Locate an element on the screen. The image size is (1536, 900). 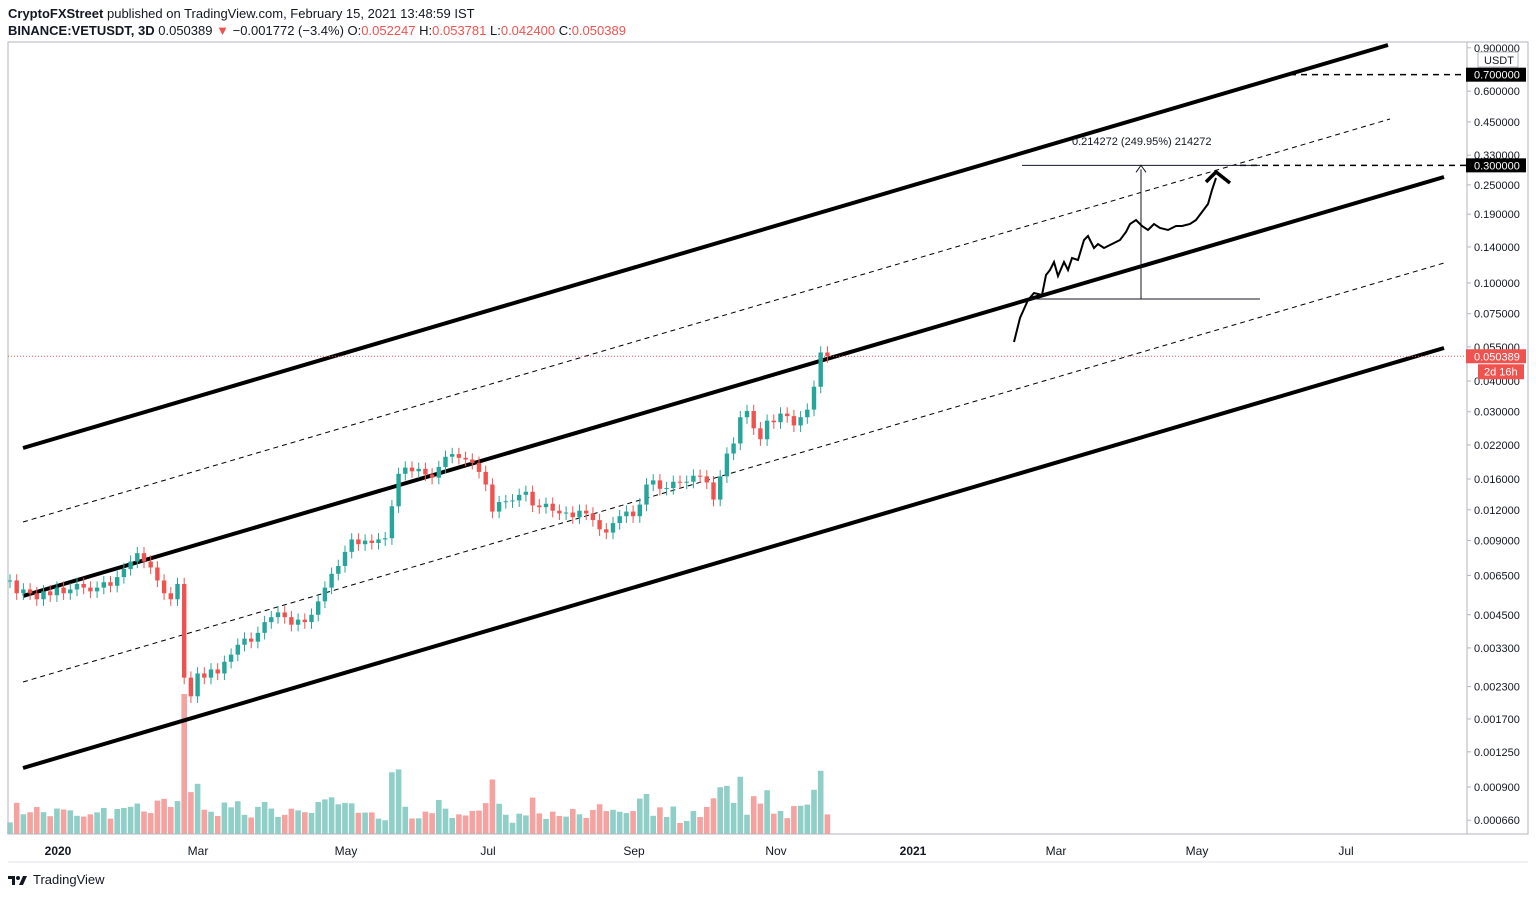
projection-drawings: 0.214272 (249.95%) 214272 is located at coordinates (1240, 208).